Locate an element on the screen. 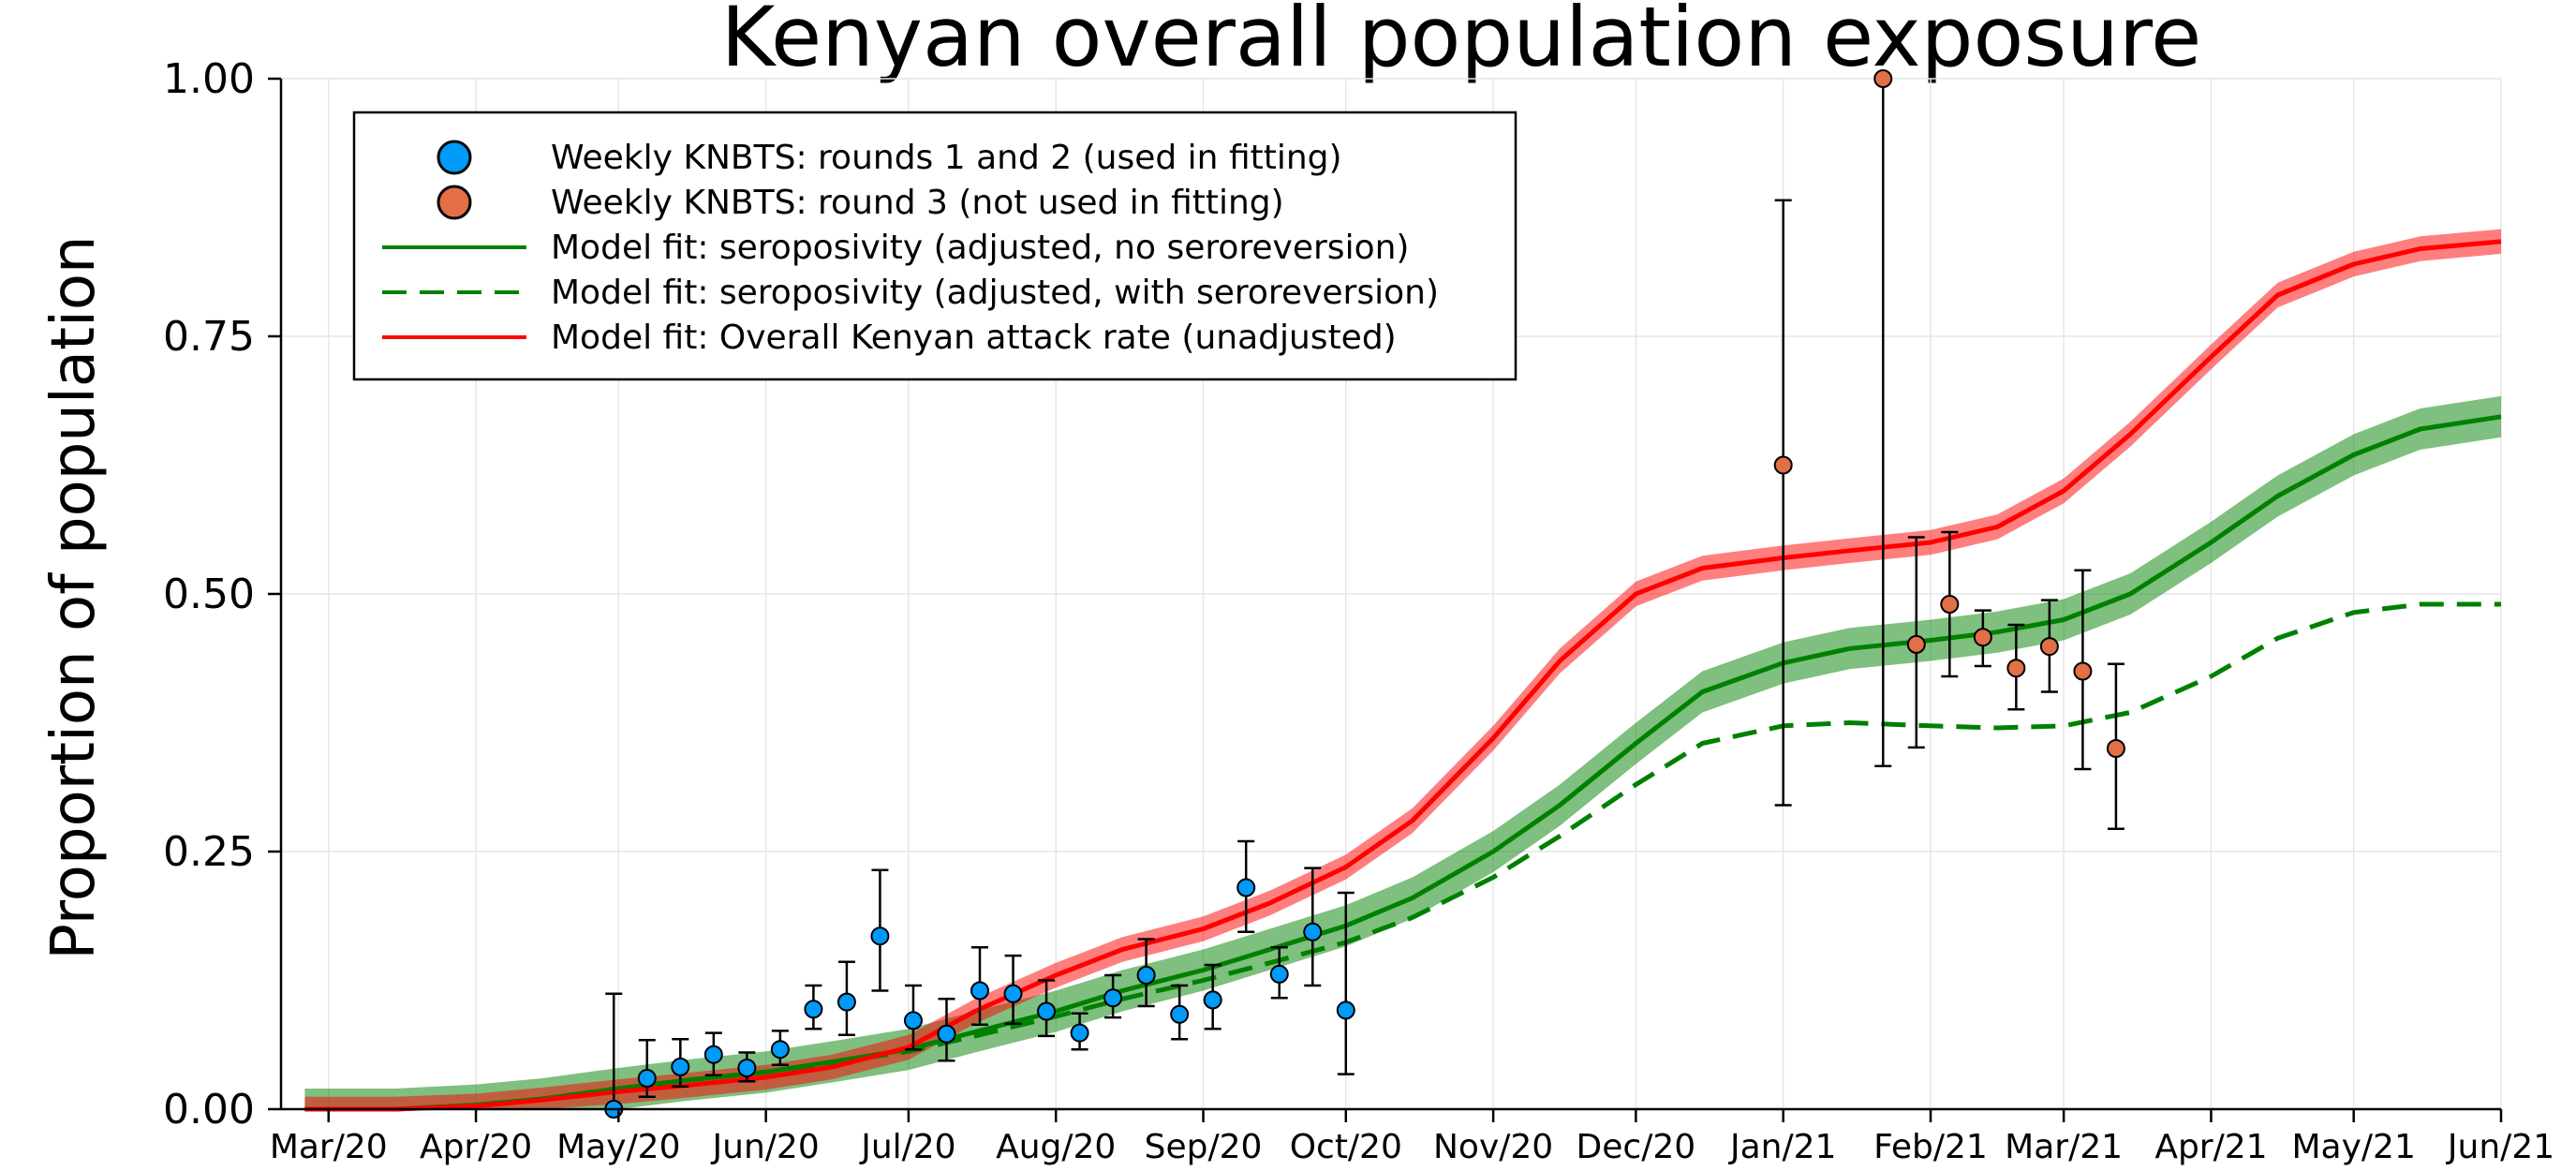 This screenshot has width=2576, height=1171. legend-box is located at coordinates (934, 246).